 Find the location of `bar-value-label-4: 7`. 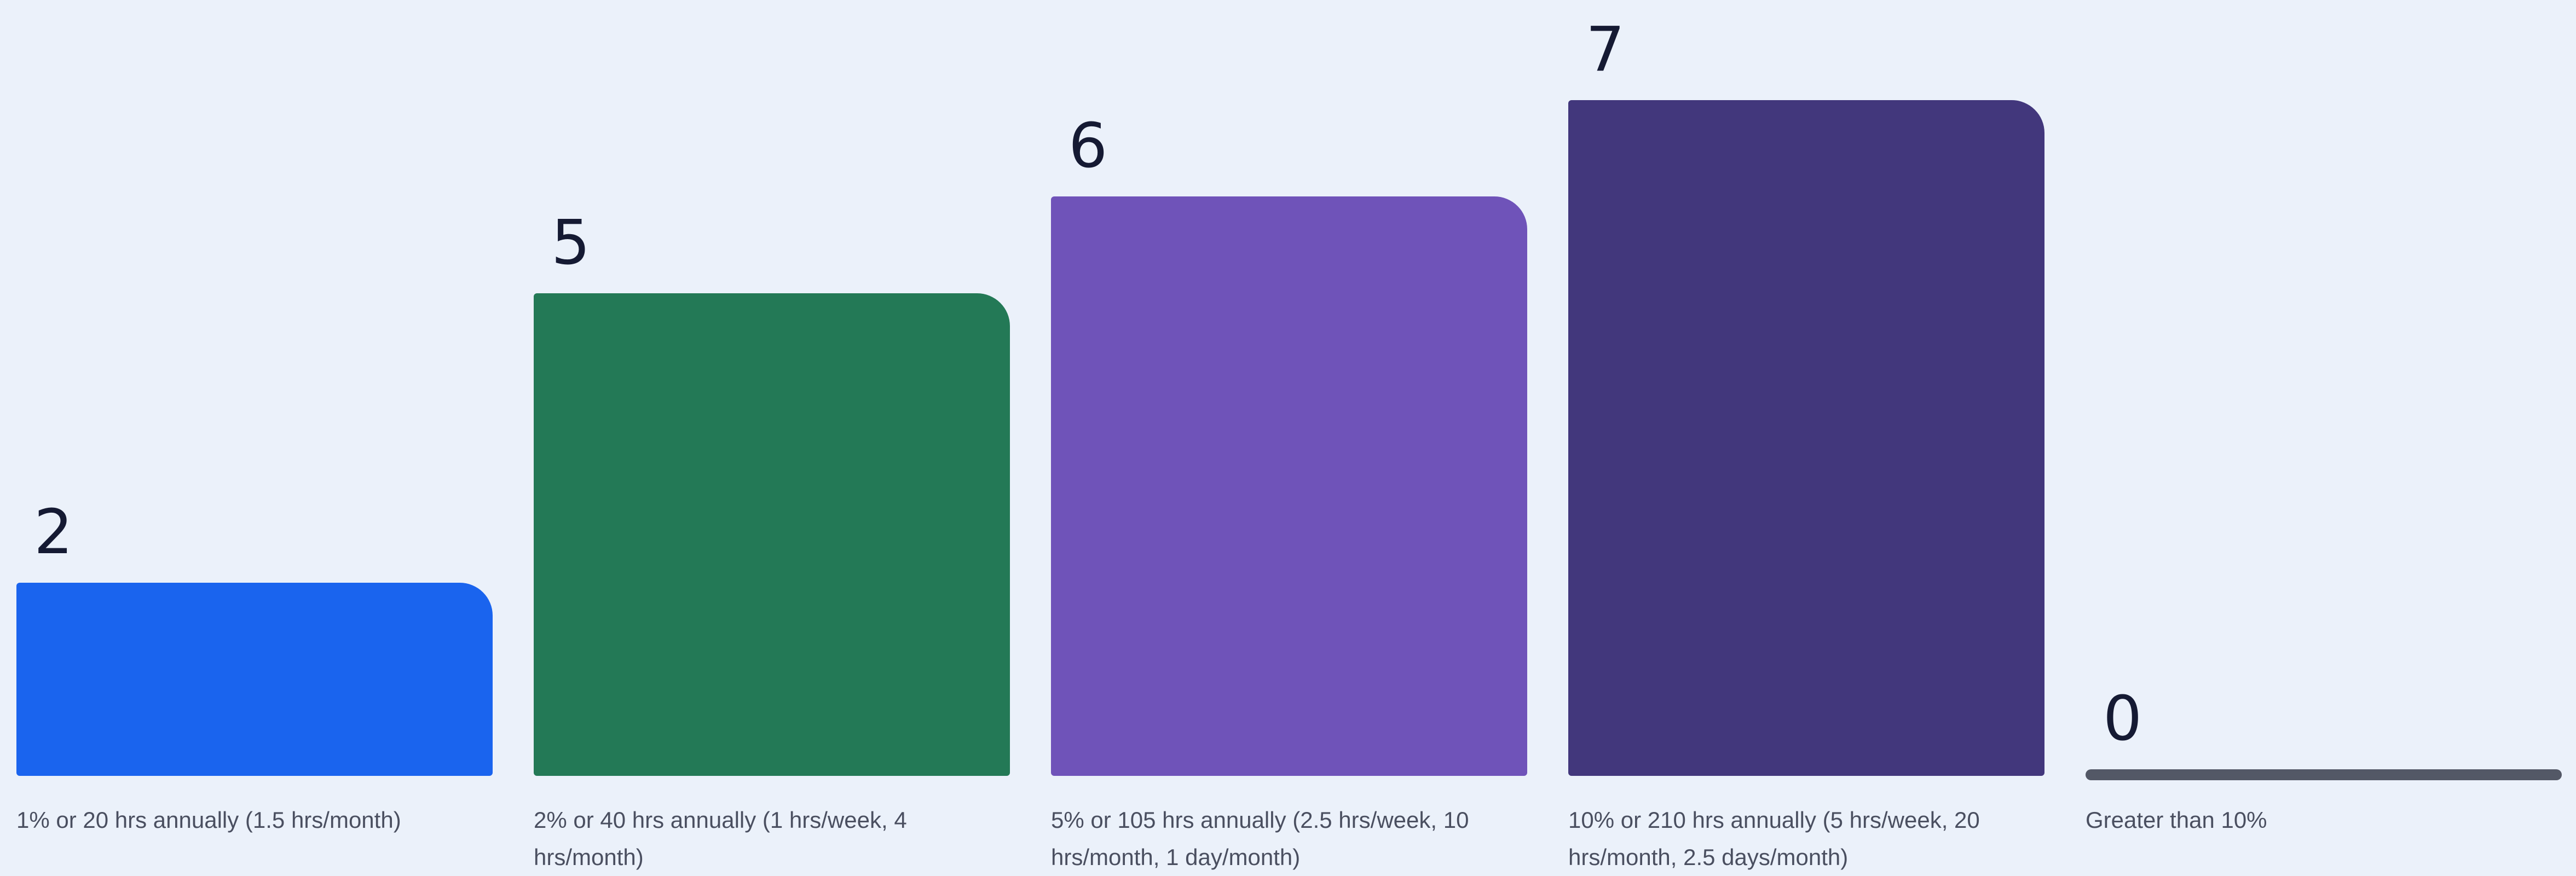

bar-value-label-4: 7 is located at coordinates (1606, 49).